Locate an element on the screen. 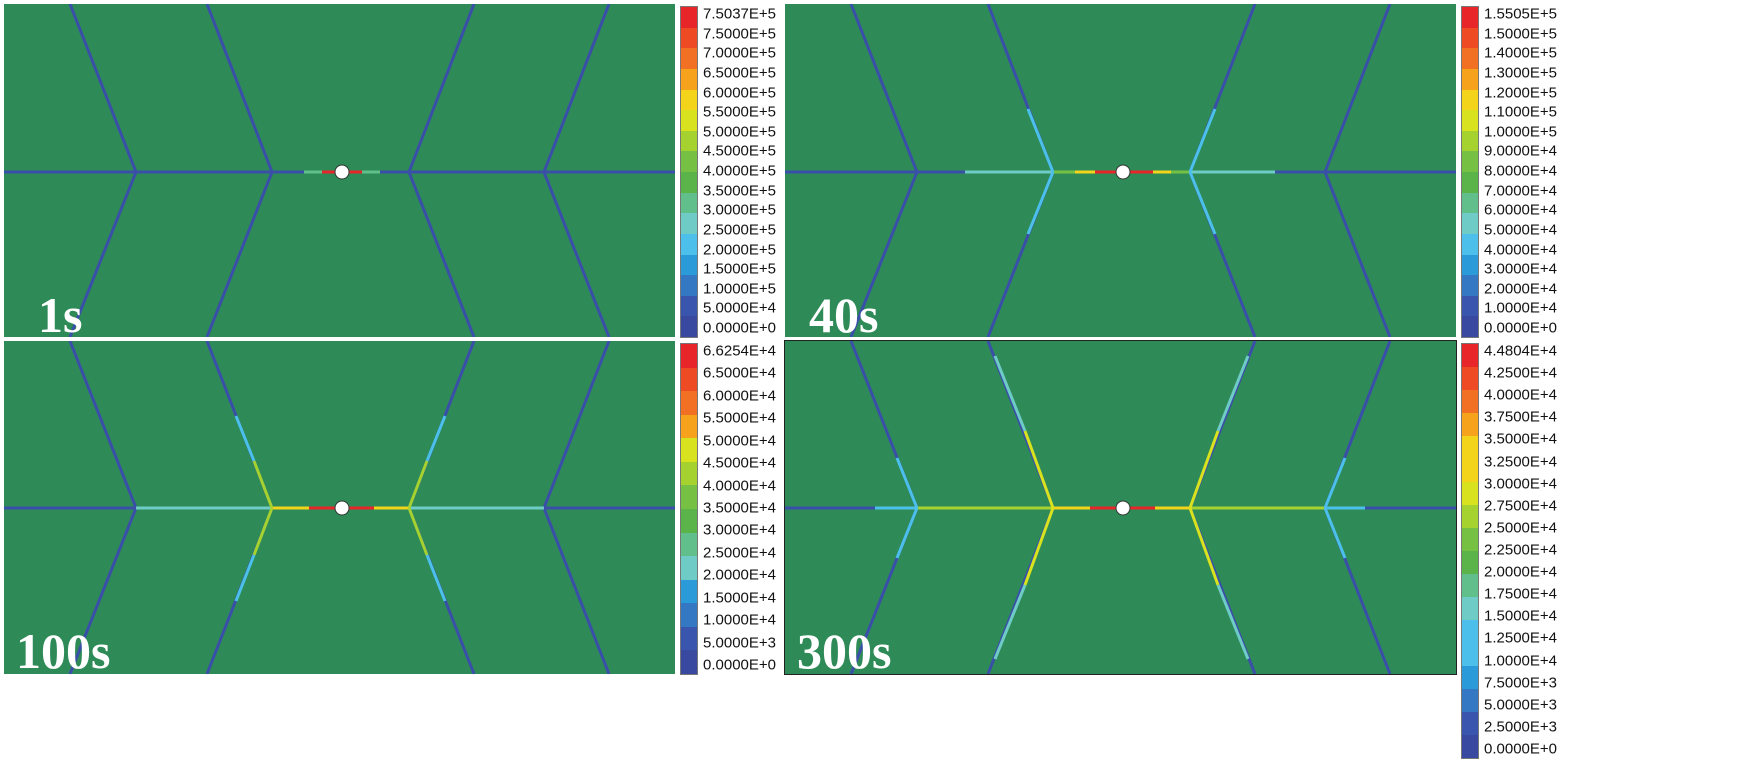  colorbar-tick-label: 5.0000E+3 is located at coordinates (739, 643).